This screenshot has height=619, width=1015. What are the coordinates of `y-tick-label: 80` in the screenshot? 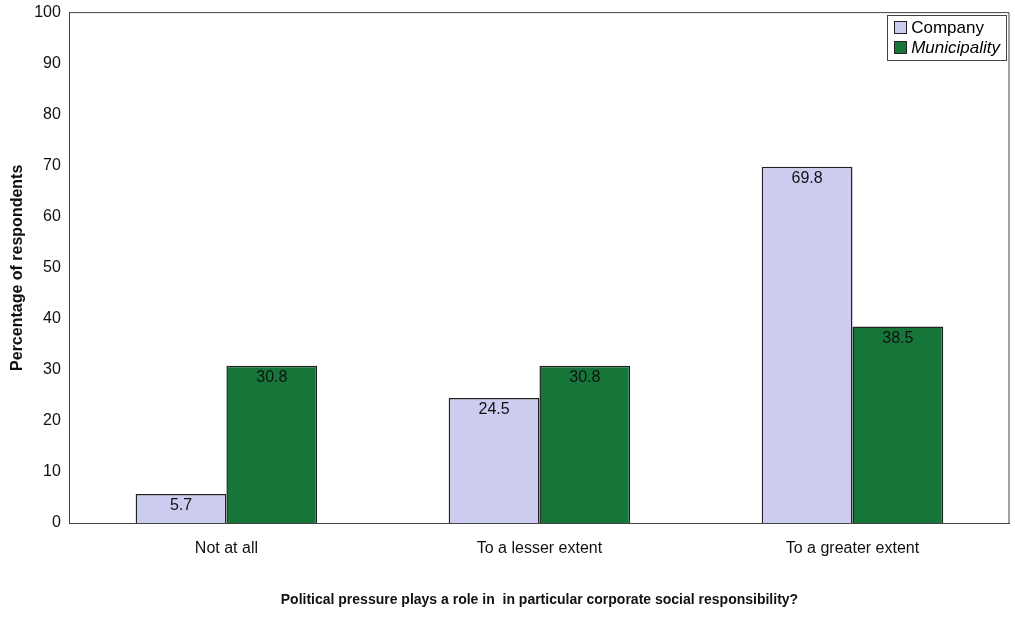 It's located at (52, 114).